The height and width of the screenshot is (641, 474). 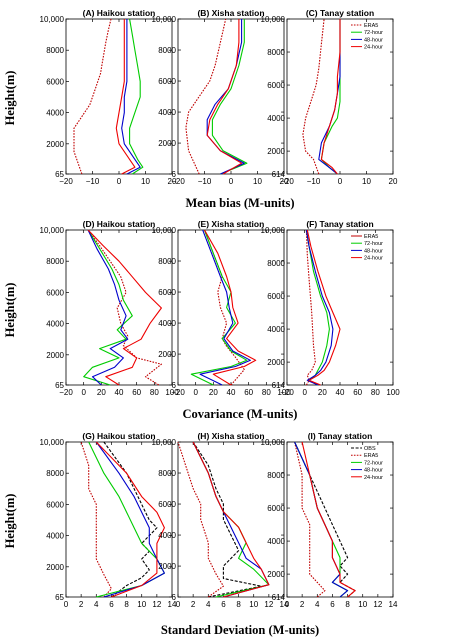 I want to click on y-tick-label: 6, so click(x=174, y=597).